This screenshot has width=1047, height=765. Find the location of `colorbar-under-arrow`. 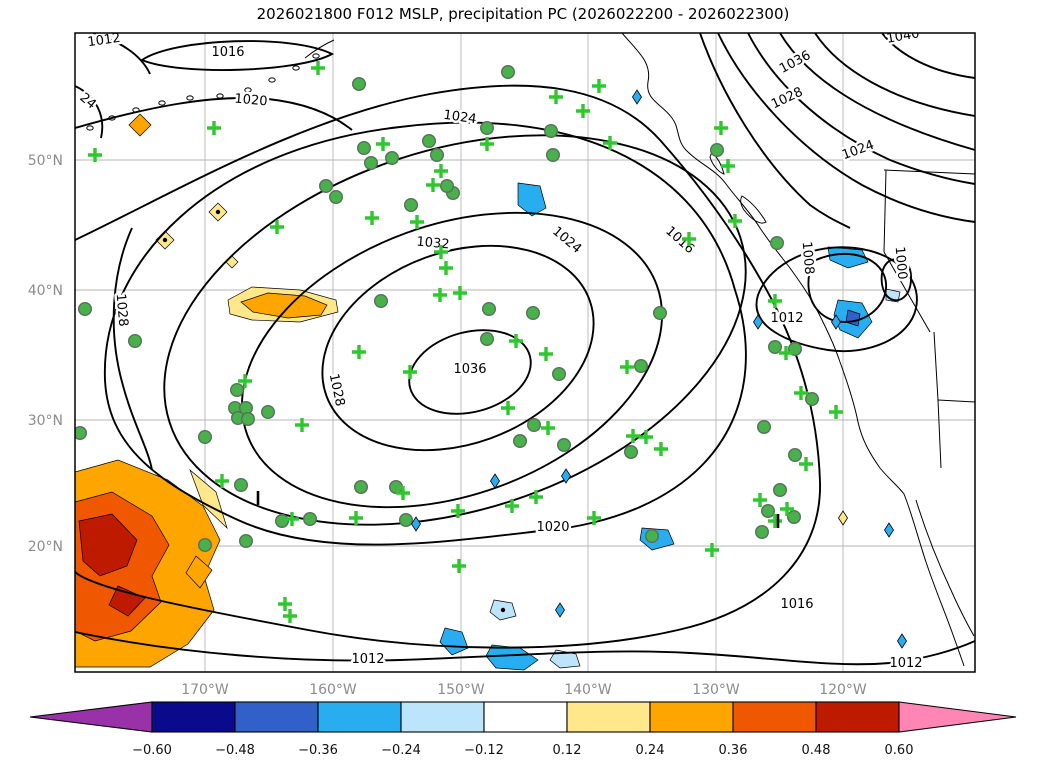

colorbar-under-arrow is located at coordinates (91, 717).